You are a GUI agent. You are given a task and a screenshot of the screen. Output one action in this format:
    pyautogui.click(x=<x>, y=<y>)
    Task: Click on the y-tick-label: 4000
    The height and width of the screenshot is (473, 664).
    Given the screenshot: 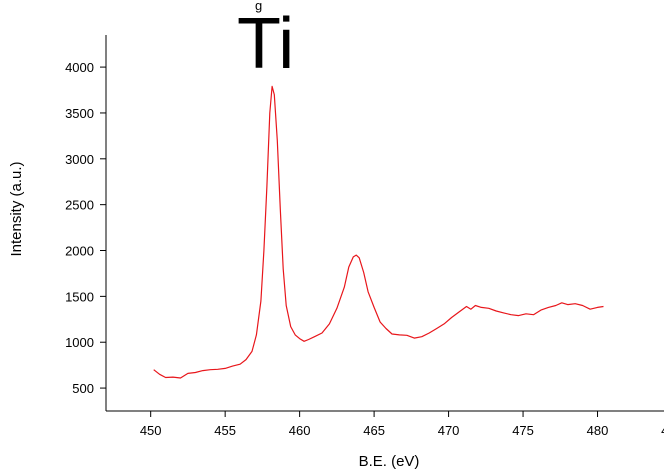 What is the action you would take?
    pyautogui.click(x=79, y=67)
    